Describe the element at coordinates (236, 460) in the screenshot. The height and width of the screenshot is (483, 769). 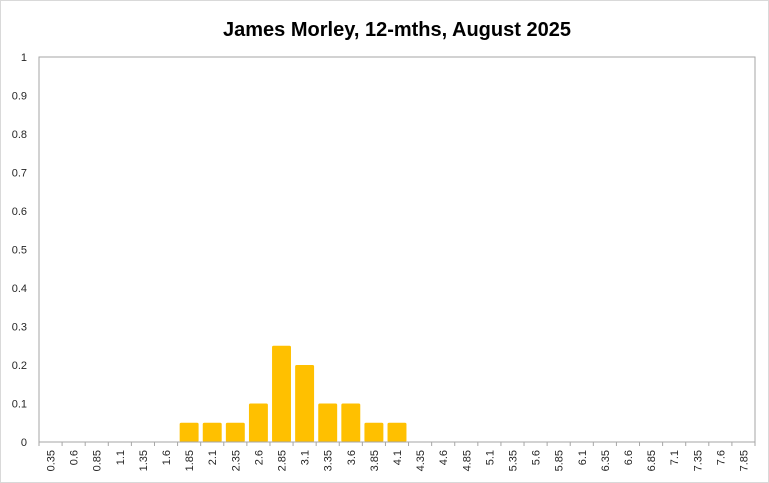
I see `x-tick-label: 2.35` at that location.